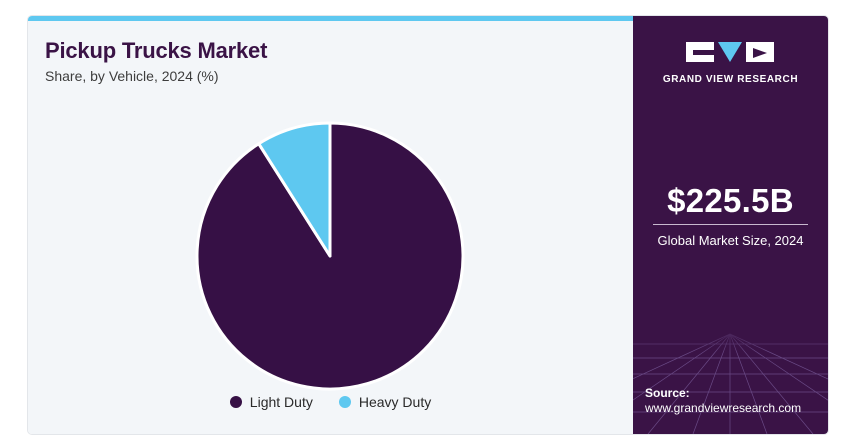  What do you see at coordinates (132, 76) in the screenshot?
I see `chart-subtitle: Share, by Vehicle, 2024 (%)` at bounding box center [132, 76].